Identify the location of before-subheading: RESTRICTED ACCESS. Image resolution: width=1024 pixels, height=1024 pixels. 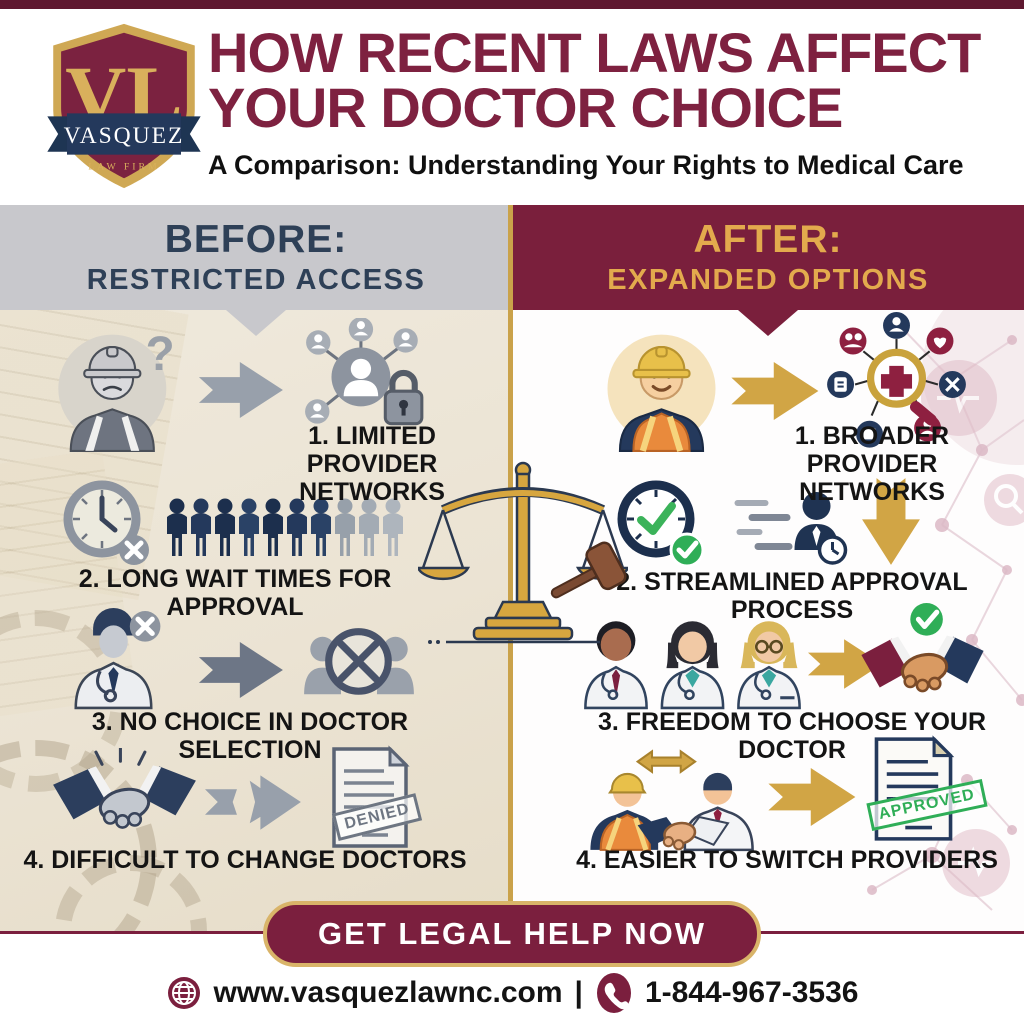
(256, 280).